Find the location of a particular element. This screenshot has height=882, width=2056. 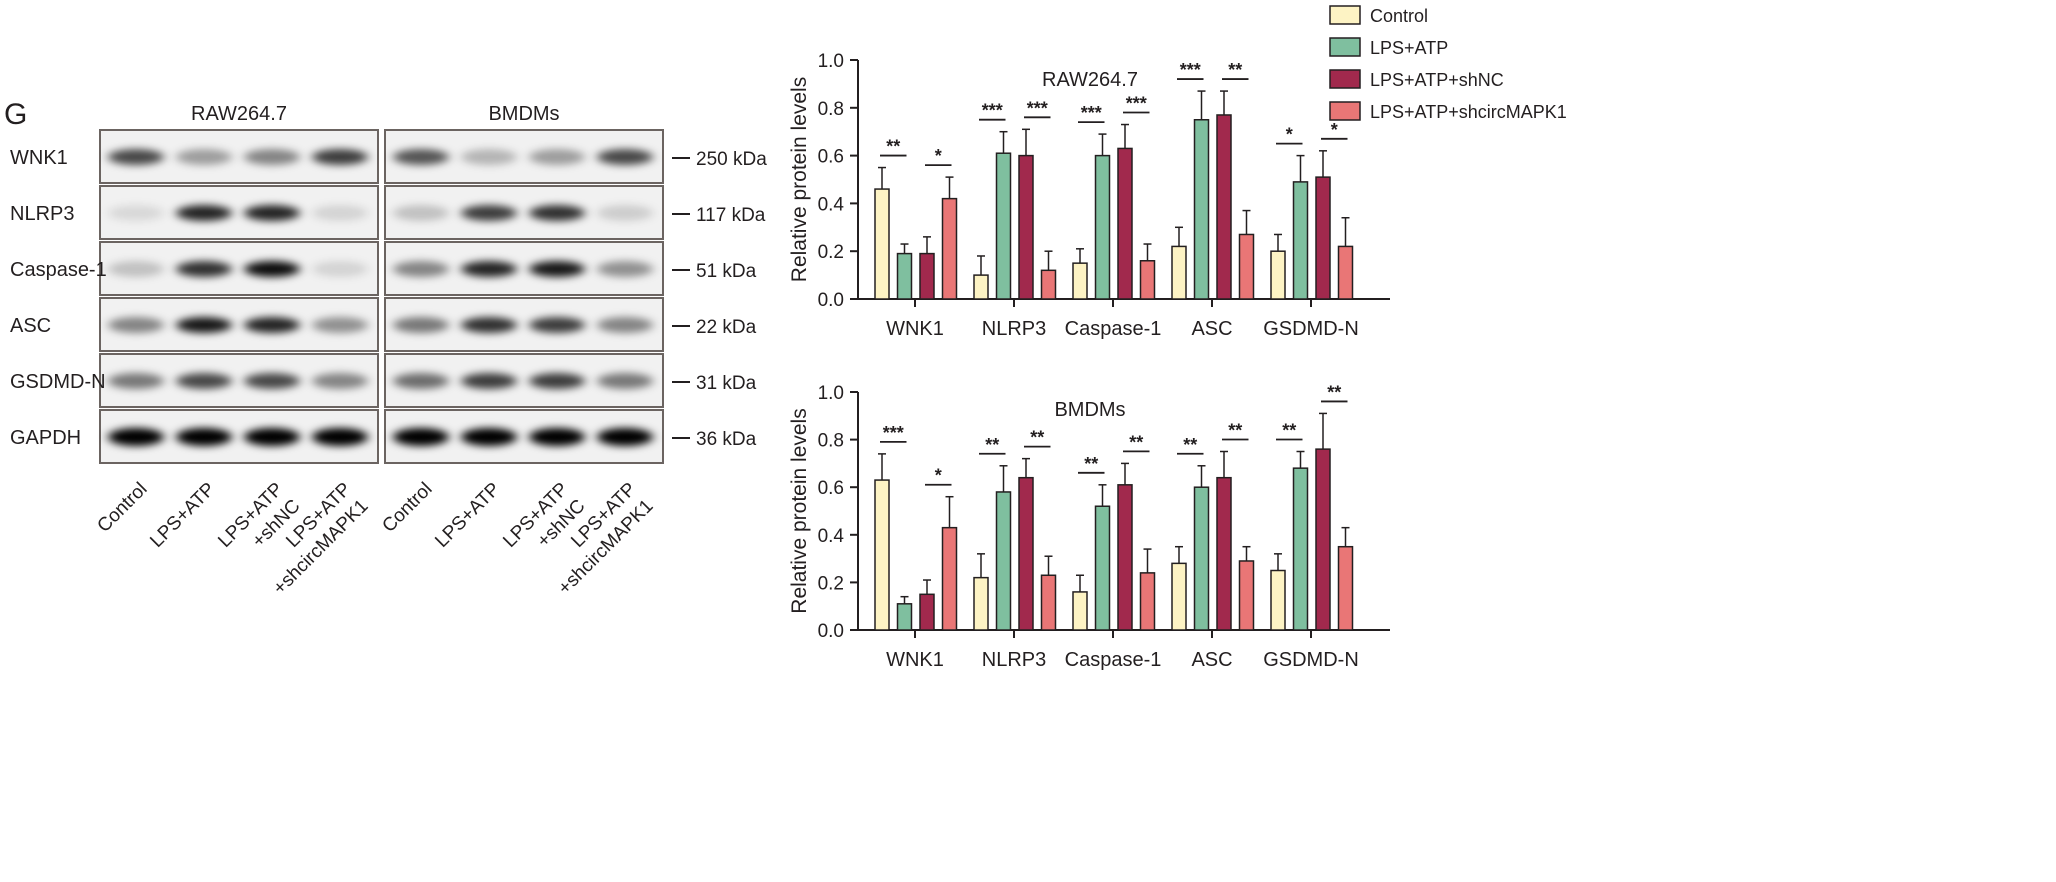

marker-label: 36 kDa is located at coordinates (726, 439).